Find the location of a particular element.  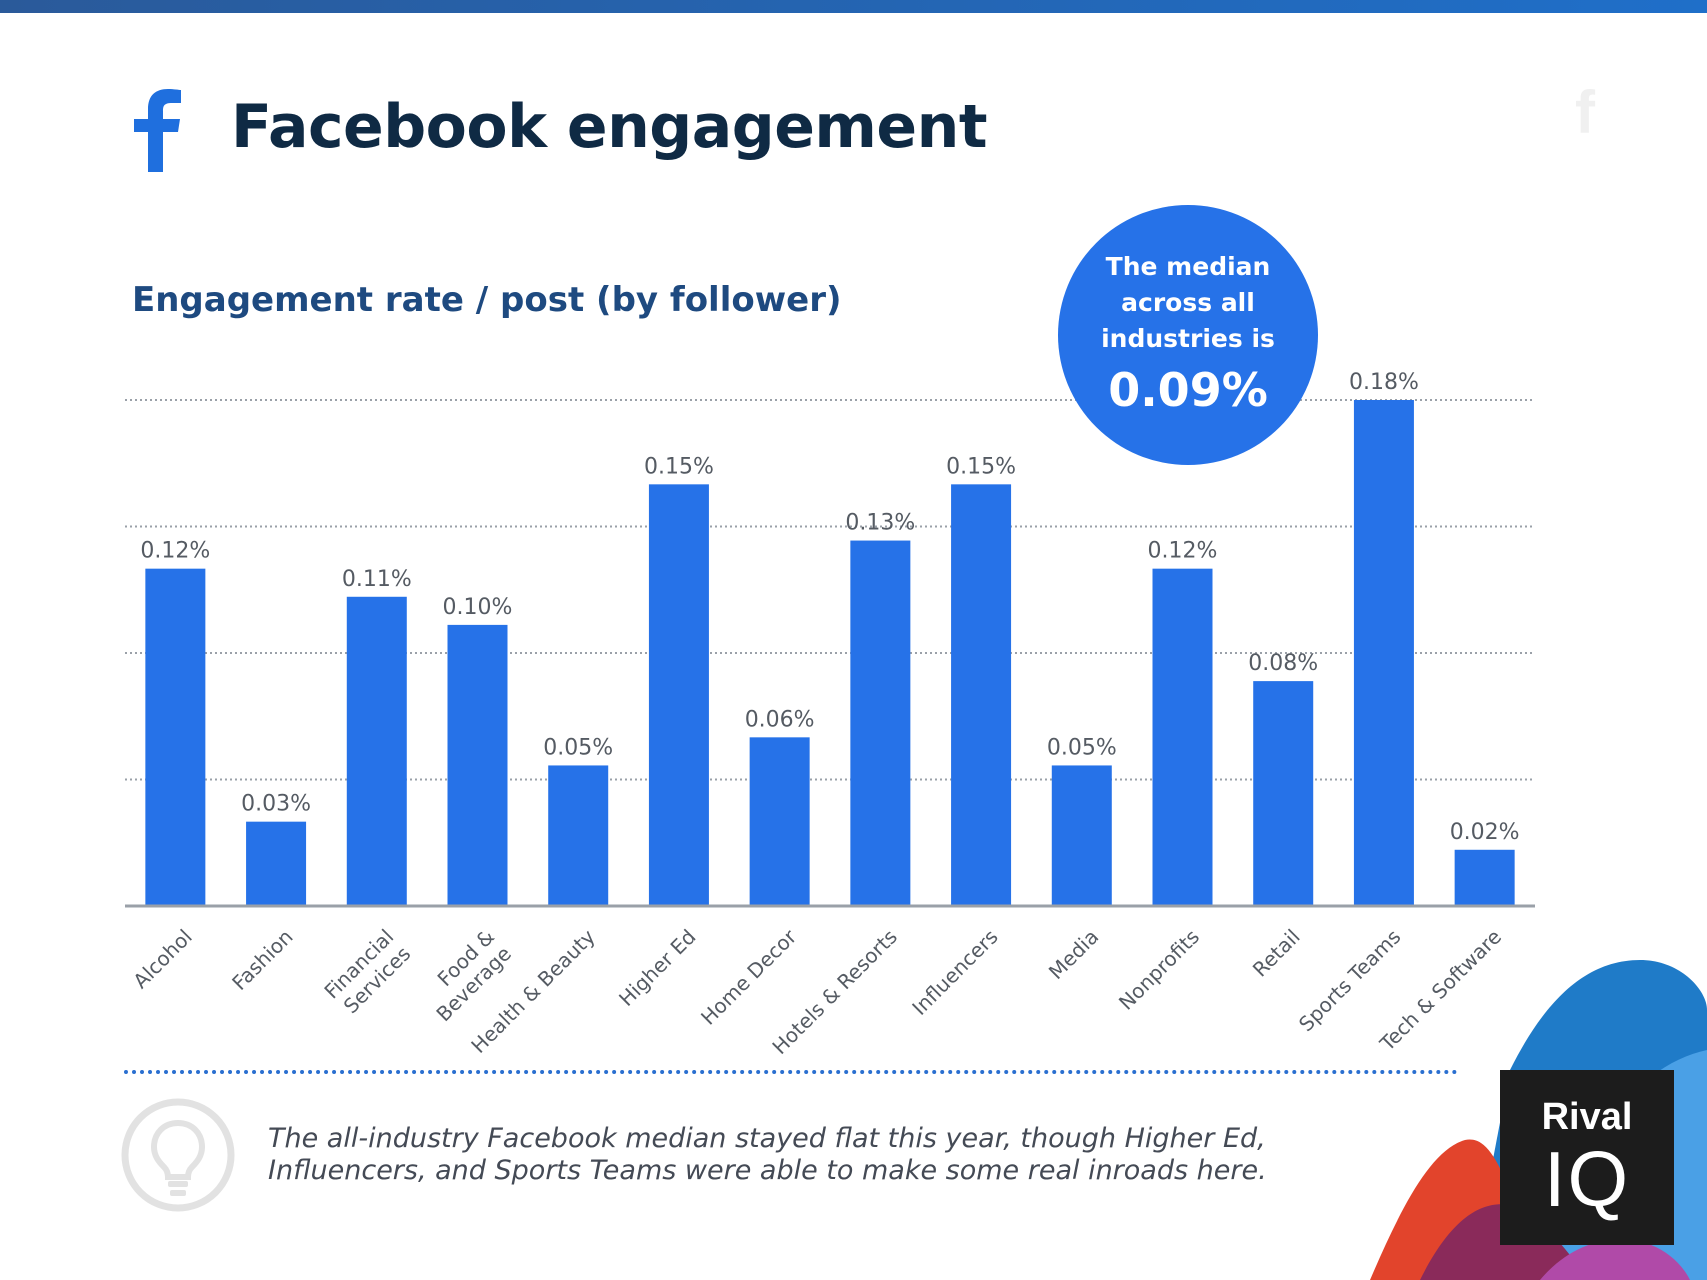

section-divider is located at coordinates (791, 1072).